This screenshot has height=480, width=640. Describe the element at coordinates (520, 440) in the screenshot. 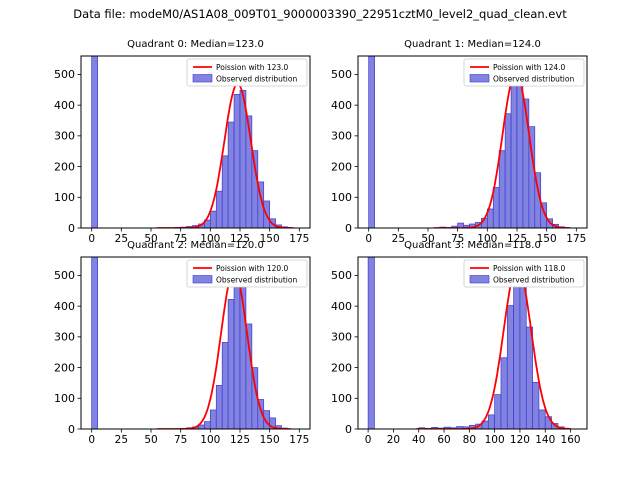

I see `x-tick-label: 120` at that location.